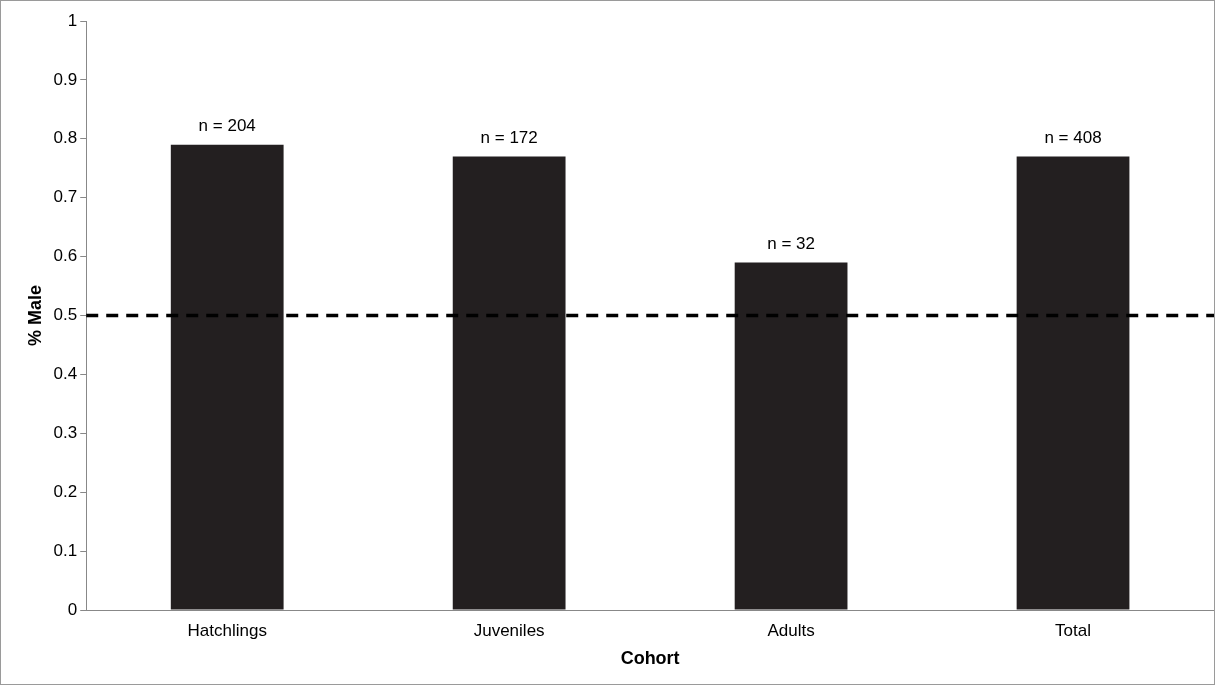 The image size is (1215, 685). Describe the element at coordinates (791, 630) in the screenshot. I see `x-tick-label: Adults` at that location.